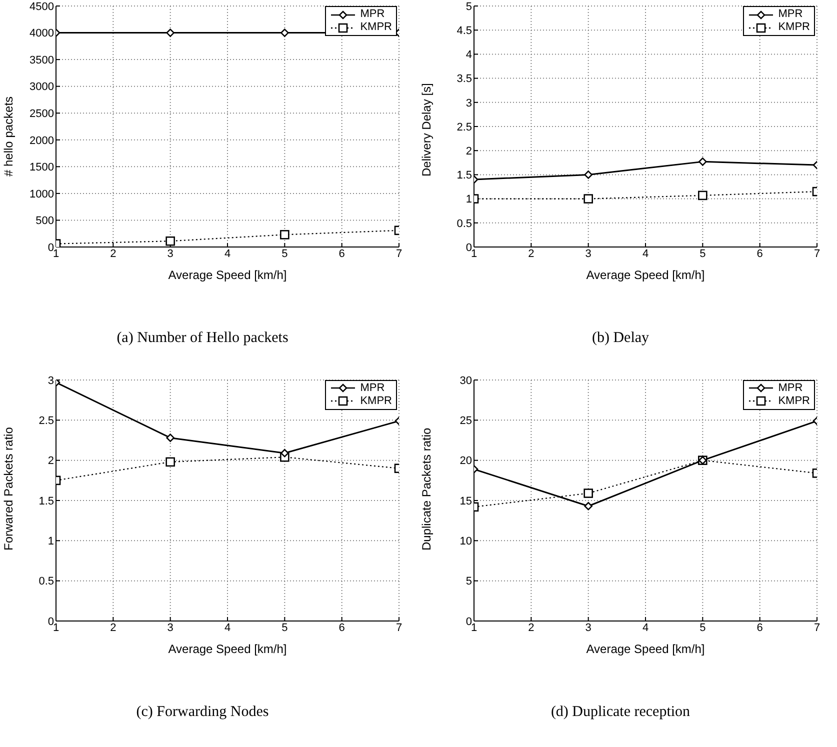 This screenshot has width=837, height=747. Describe the element at coordinates (466, 380) in the screenshot. I see `y-tick-label: 30` at that location.